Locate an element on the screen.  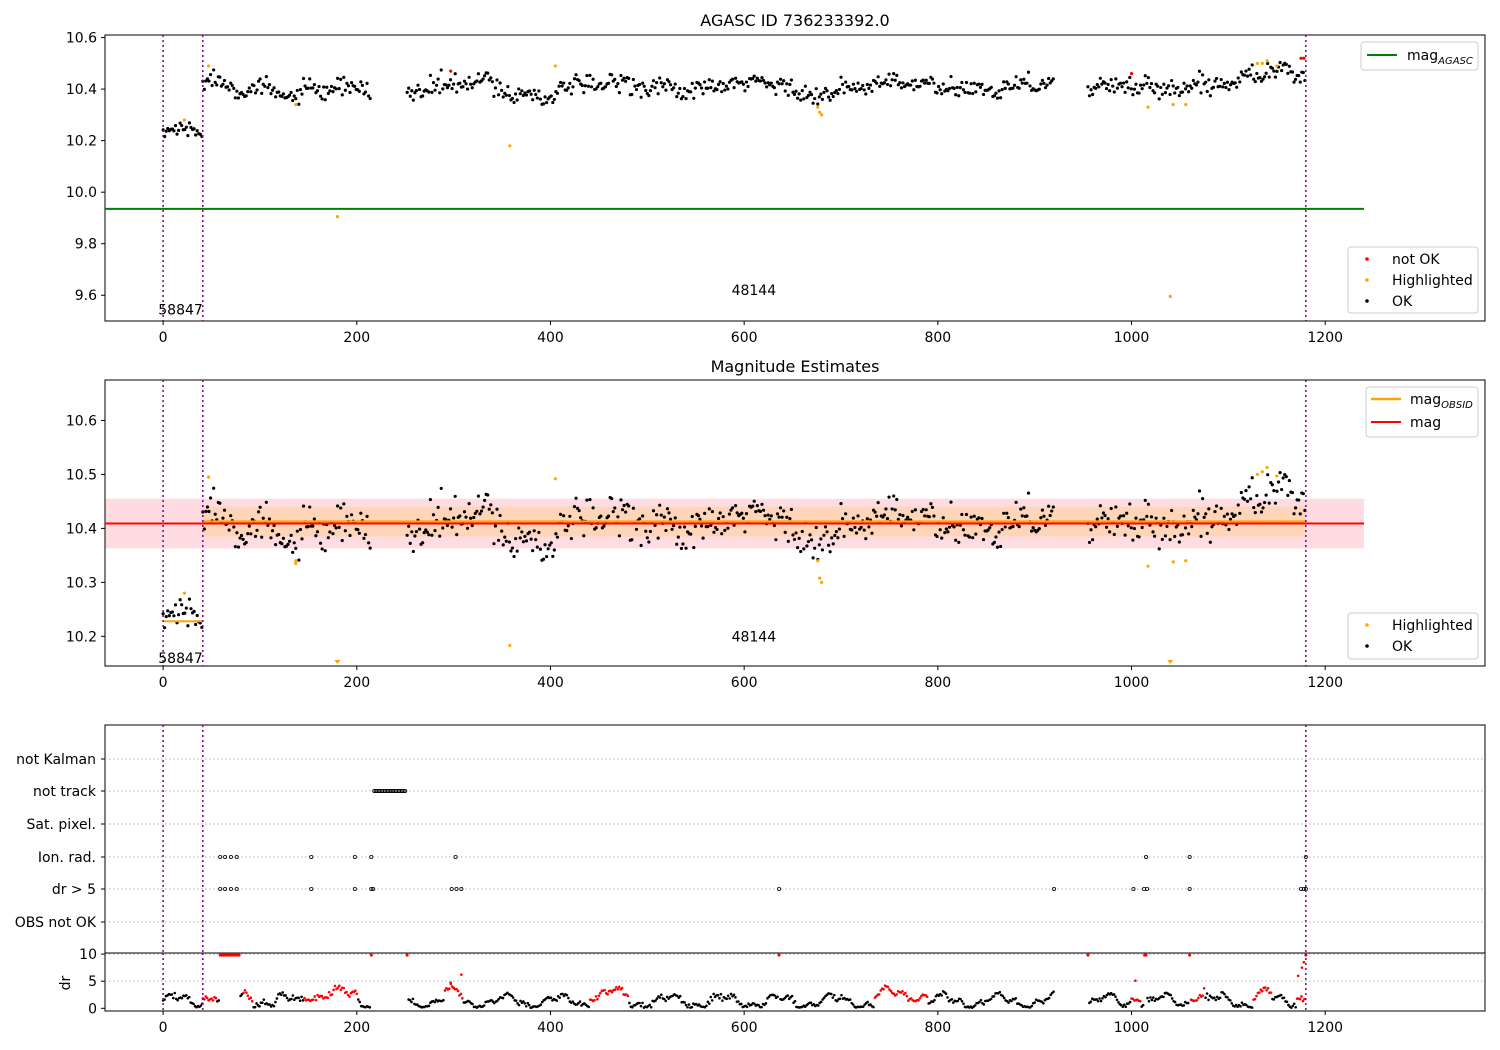
x-tick-label: 0 is located at coordinates (163, 1028).